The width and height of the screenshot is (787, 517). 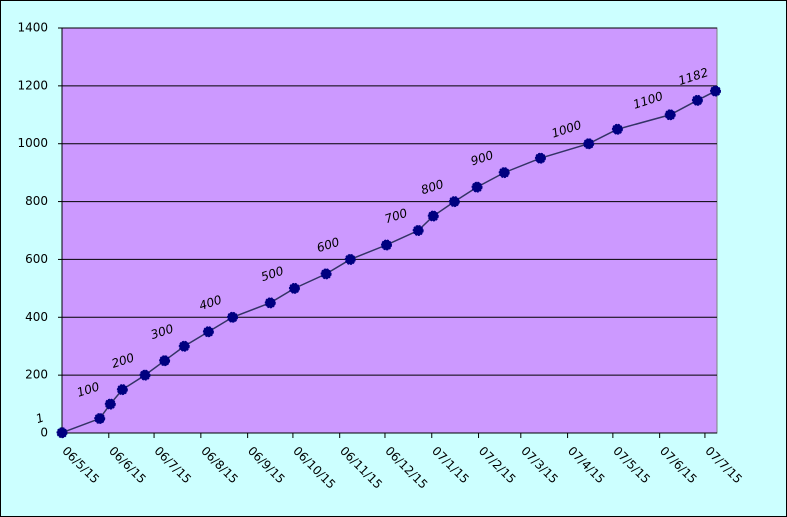 I want to click on y-tick-label: 1000, so click(x=32, y=143).